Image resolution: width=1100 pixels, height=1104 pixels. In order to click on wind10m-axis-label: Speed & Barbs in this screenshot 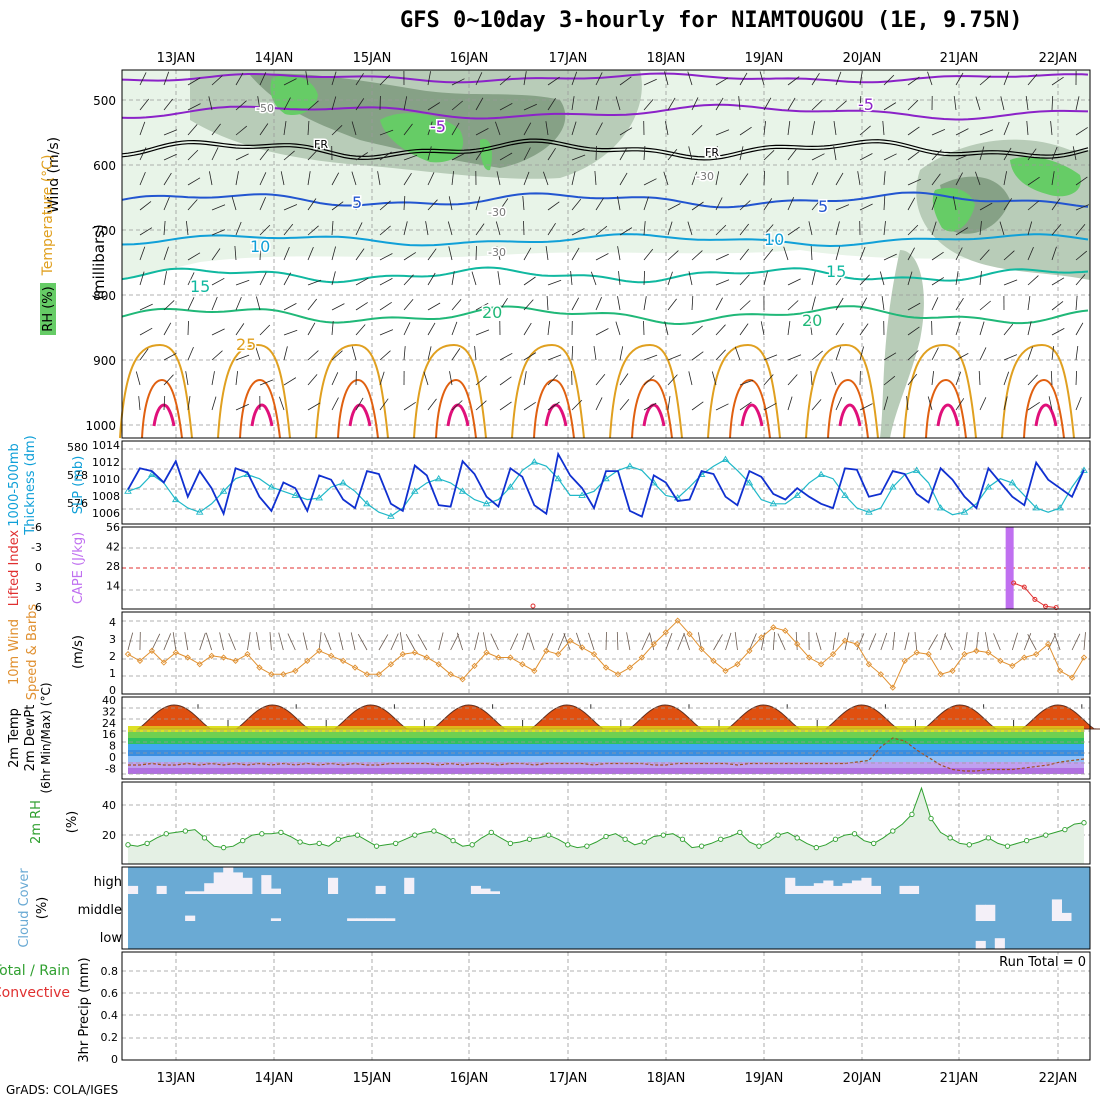, I will do `click(32, 652)`.